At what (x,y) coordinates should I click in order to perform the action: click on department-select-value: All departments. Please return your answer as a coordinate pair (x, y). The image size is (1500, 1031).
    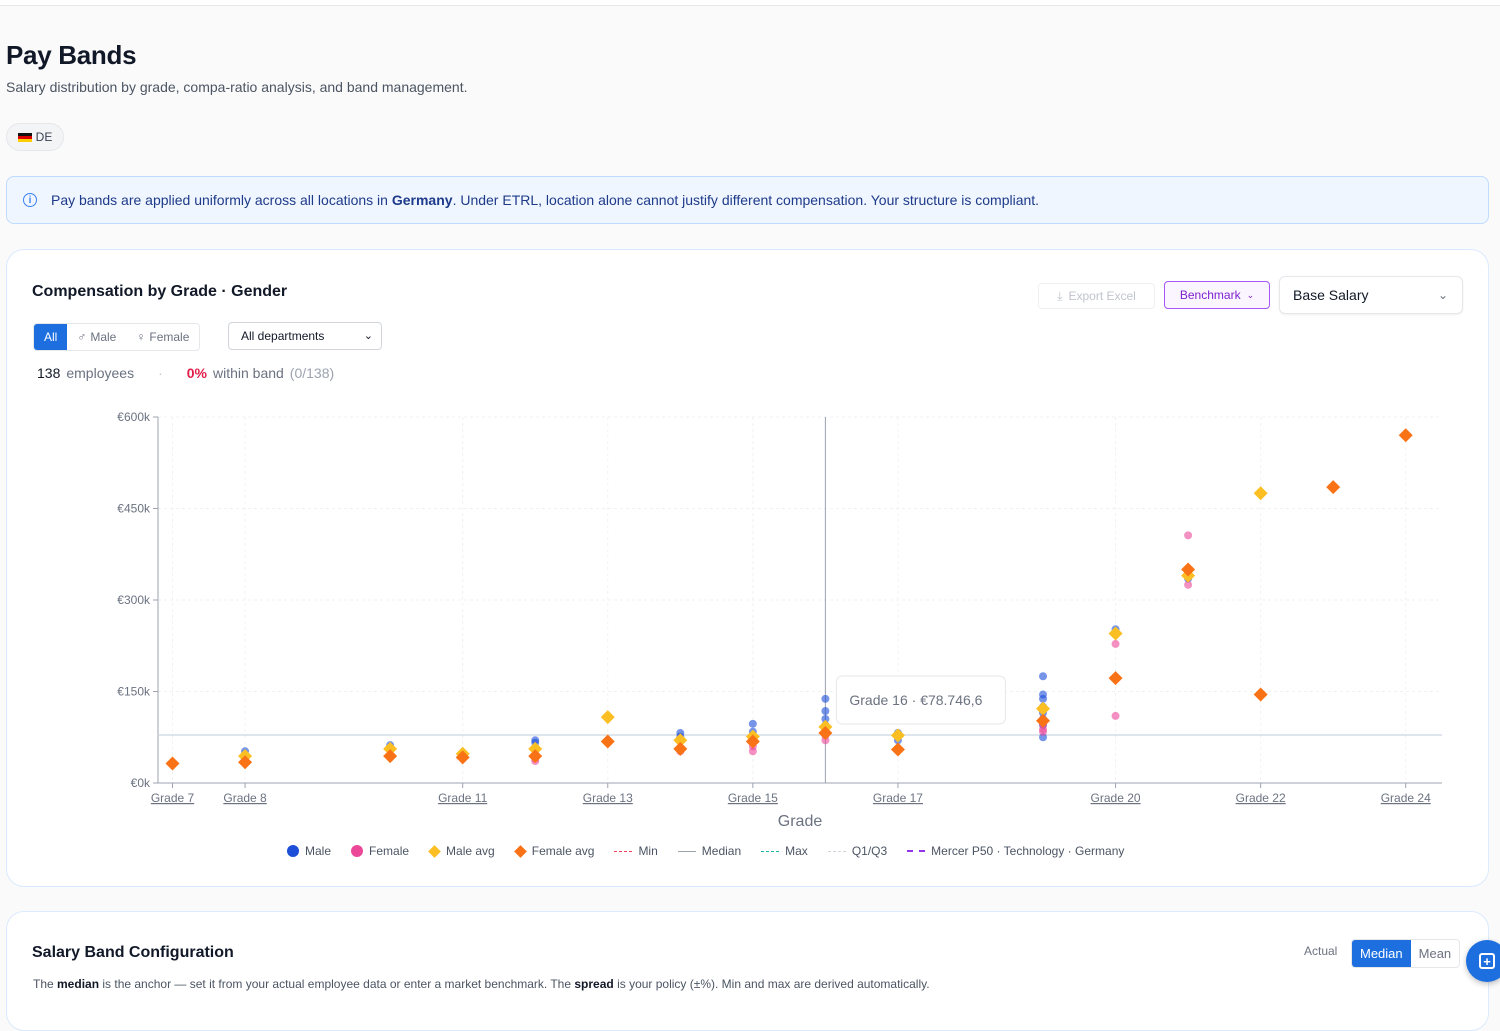
    Looking at the image, I should click on (283, 336).